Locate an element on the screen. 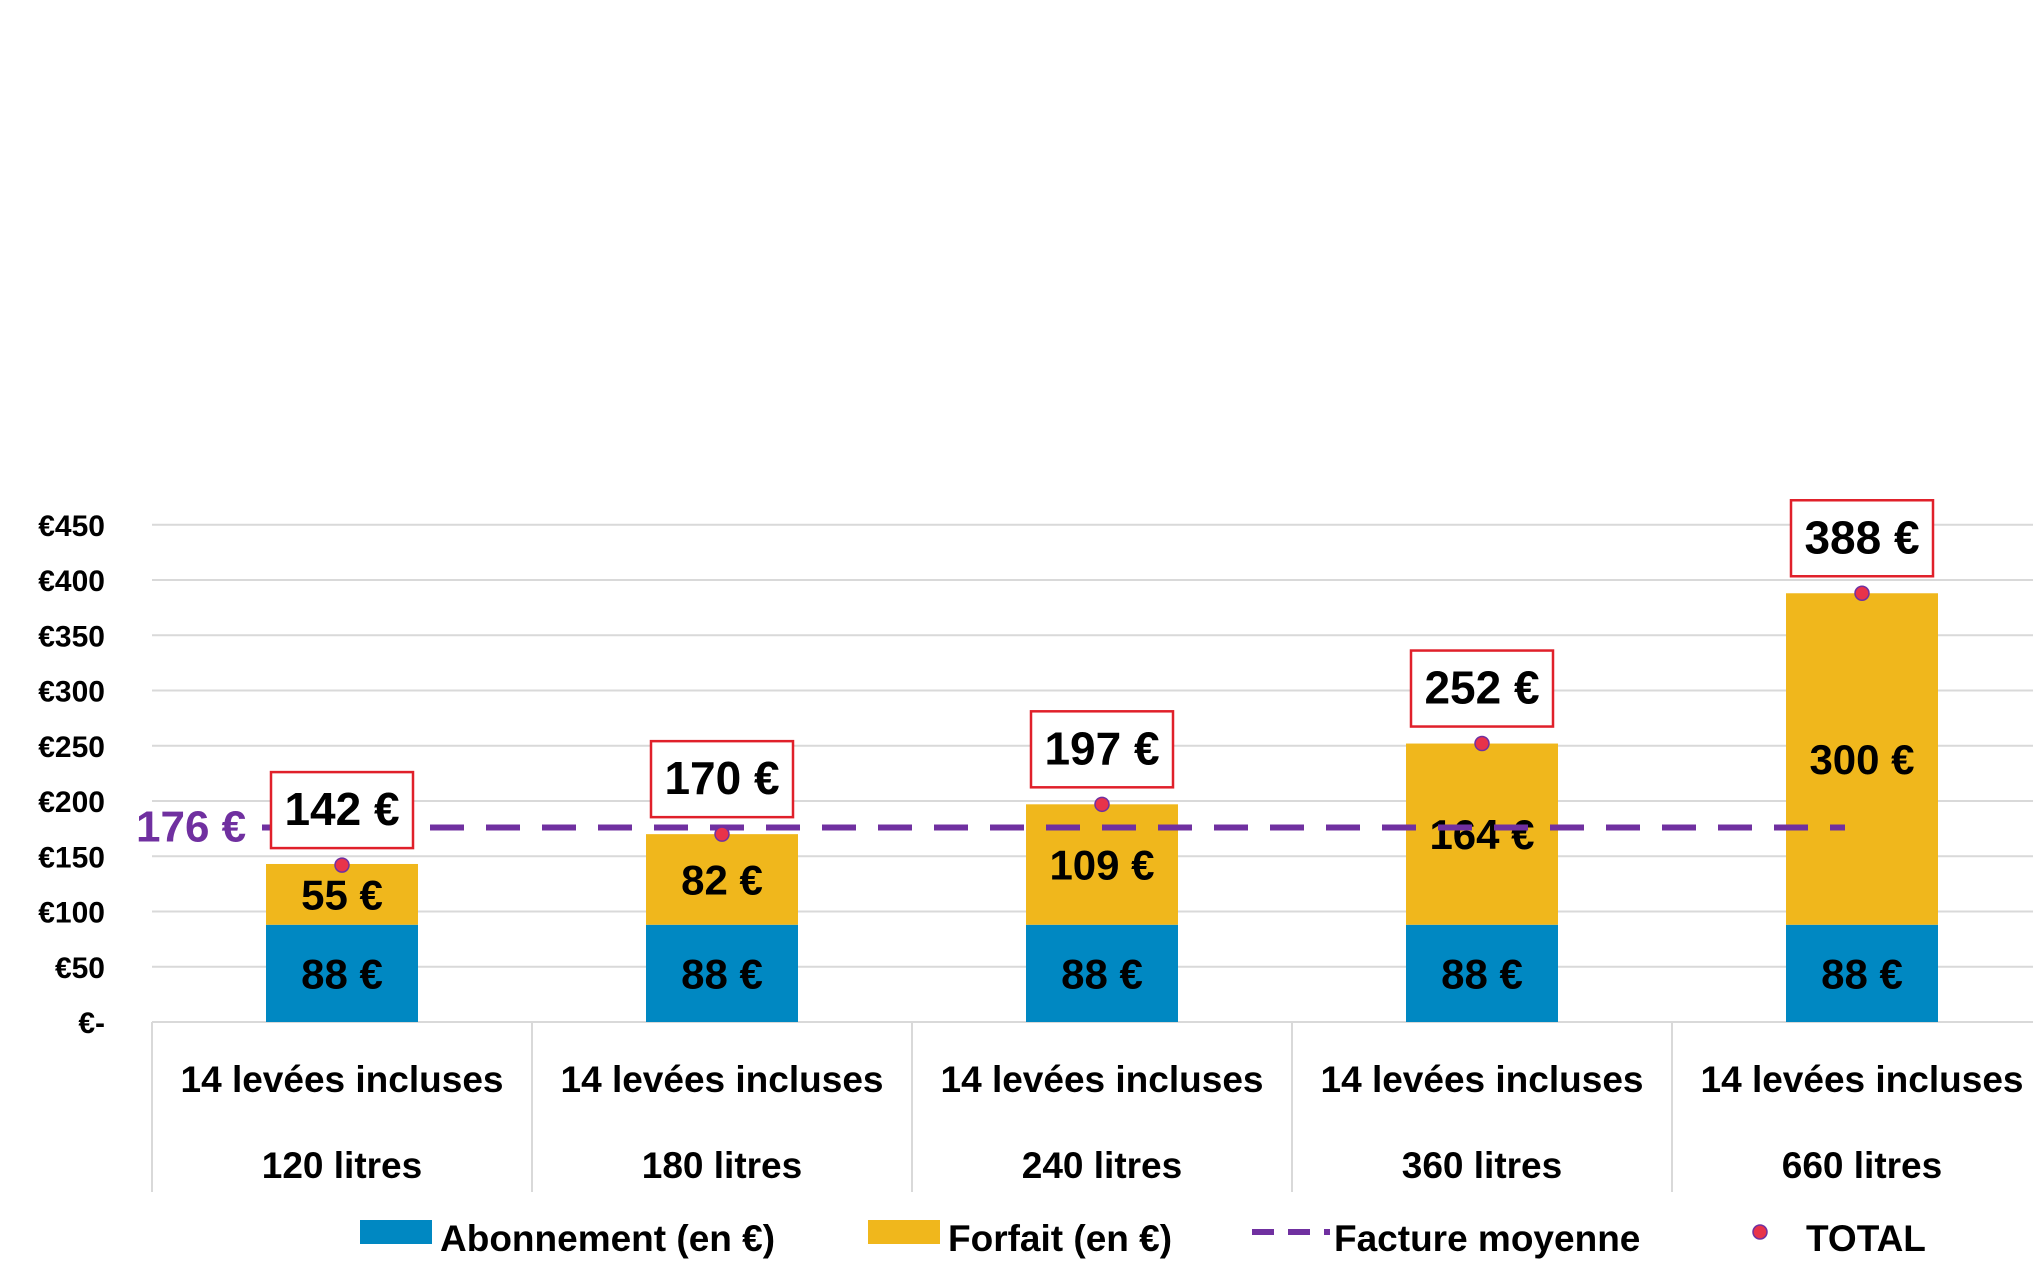 The width and height of the screenshot is (2033, 1262). y-tick-label: €400 is located at coordinates (71, 581).